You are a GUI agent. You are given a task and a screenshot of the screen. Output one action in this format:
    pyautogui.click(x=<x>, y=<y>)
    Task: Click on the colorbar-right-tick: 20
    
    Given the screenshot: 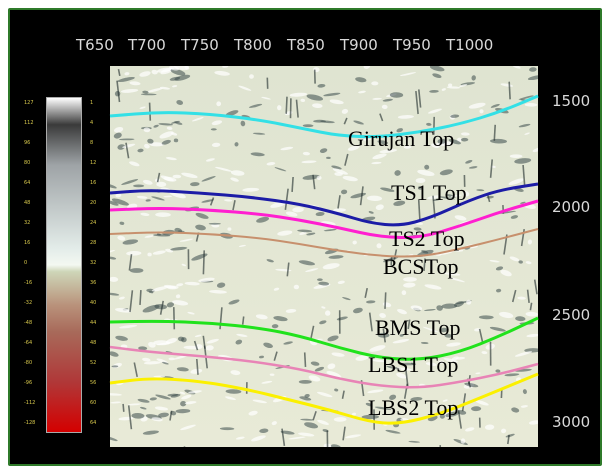 What is the action you would take?
    pyautogui.click(x=93, y=203)
    